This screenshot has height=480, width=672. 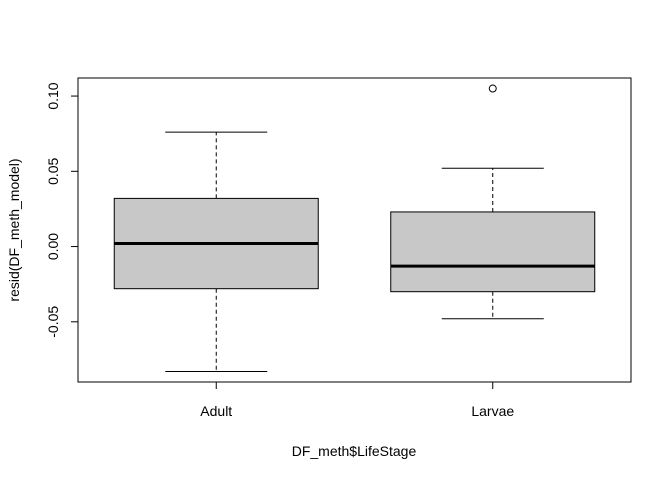 What do you see at coordinates (357, 400) in the screenshot?
I see `x-axis: Adult Larvae` at bounding box center [357, 400].